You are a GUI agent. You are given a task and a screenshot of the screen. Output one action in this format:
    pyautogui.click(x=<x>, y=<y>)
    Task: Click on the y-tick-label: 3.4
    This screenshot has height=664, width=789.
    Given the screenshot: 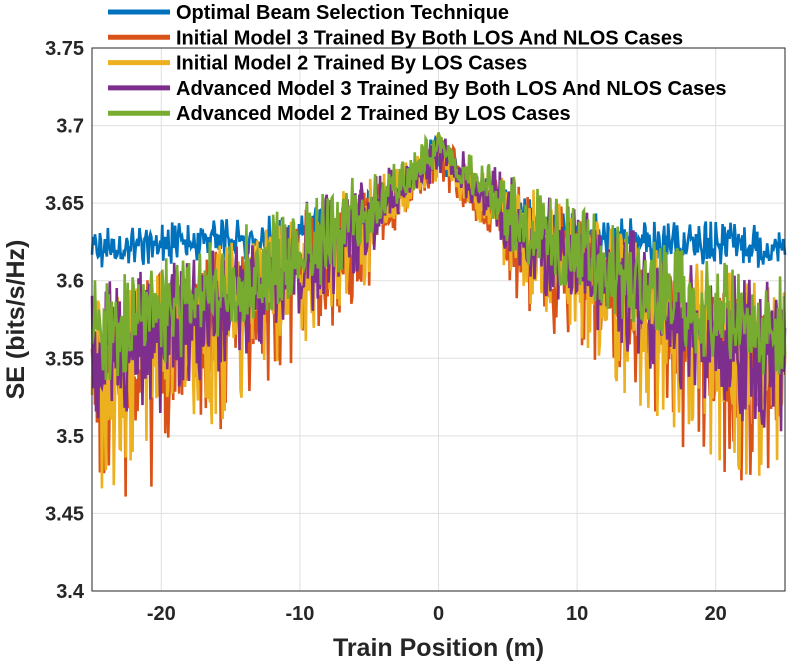 What is the action you would take?
    pyautogui.click(x=70, y=592)
    